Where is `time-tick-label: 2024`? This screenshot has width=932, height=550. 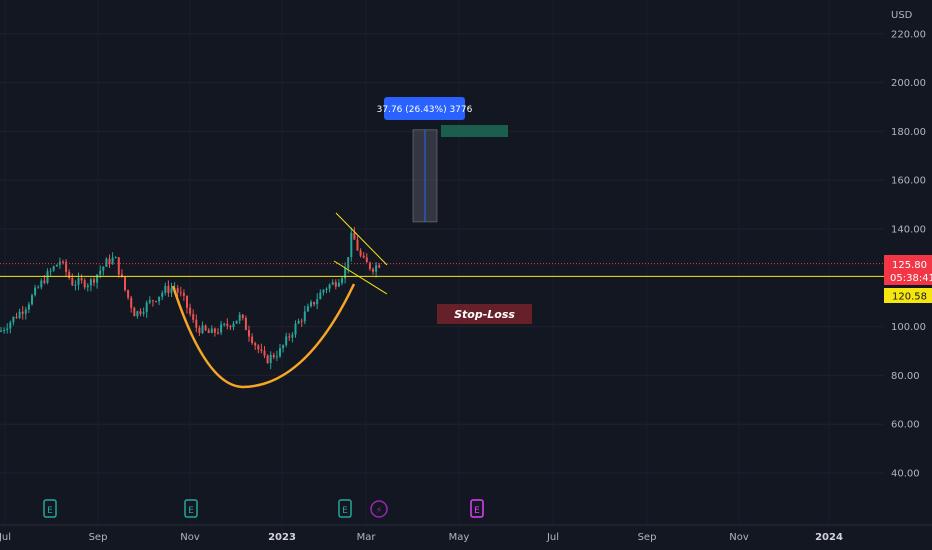 time-tick-label: 2024 is located at coordinates (829, 537).